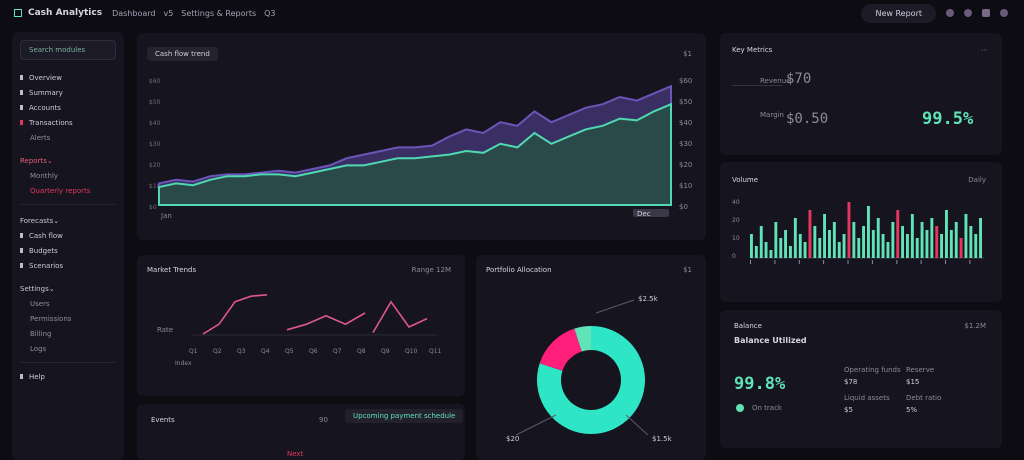 This screenshot has height=460, width=1024. Describe the element at coordinates (898, 13) in the screenshot. I see `new-report-button: New Report` at that location.